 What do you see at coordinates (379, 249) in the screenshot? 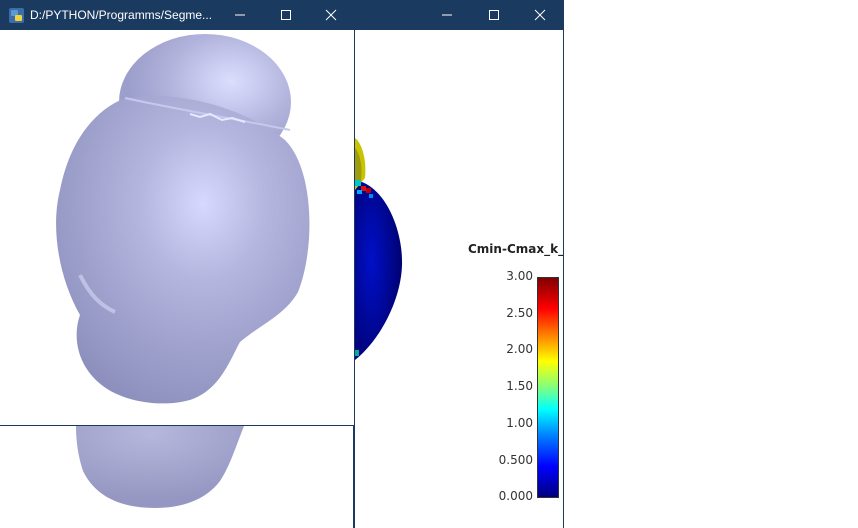
I see `colored-mesh` at bounding box center [379, 249].